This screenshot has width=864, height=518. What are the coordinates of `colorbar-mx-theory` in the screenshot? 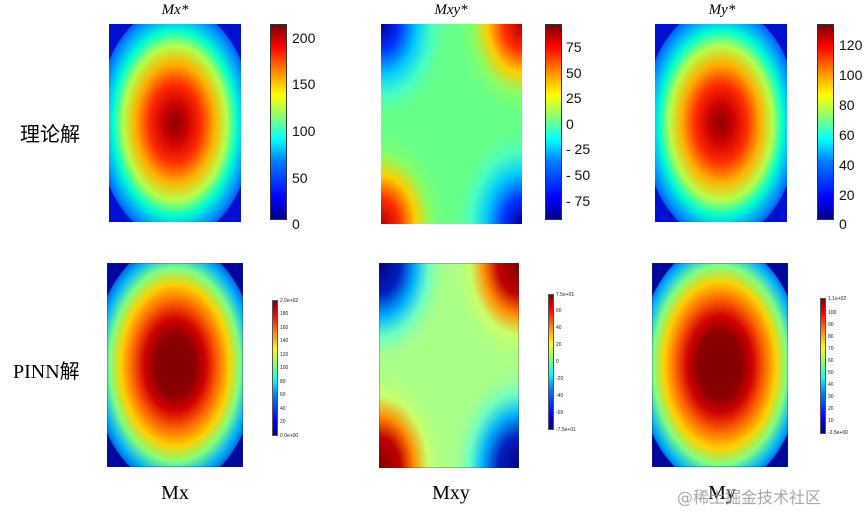 It's located at (278, 122).